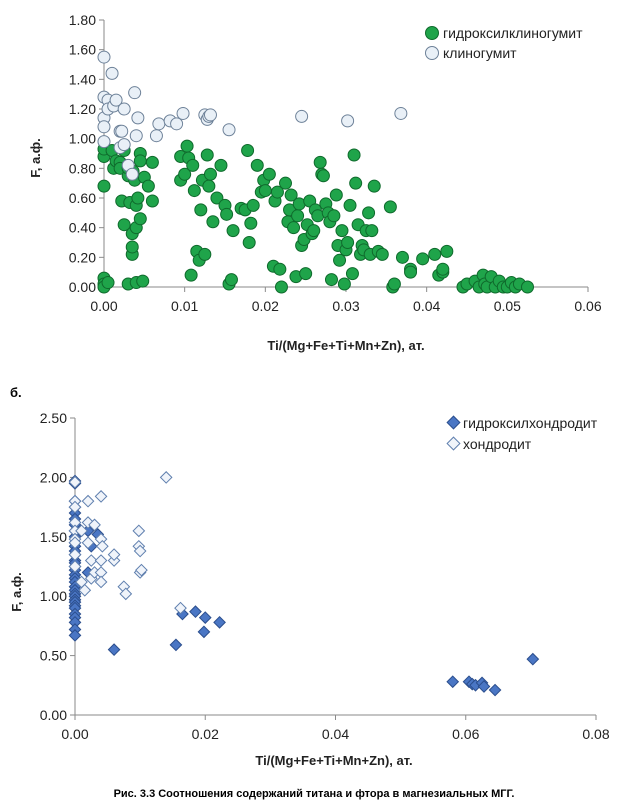  Describe the element at coordinates (82, 109) in the screenshot. I see `y-tick-label: 1.20` at that location.